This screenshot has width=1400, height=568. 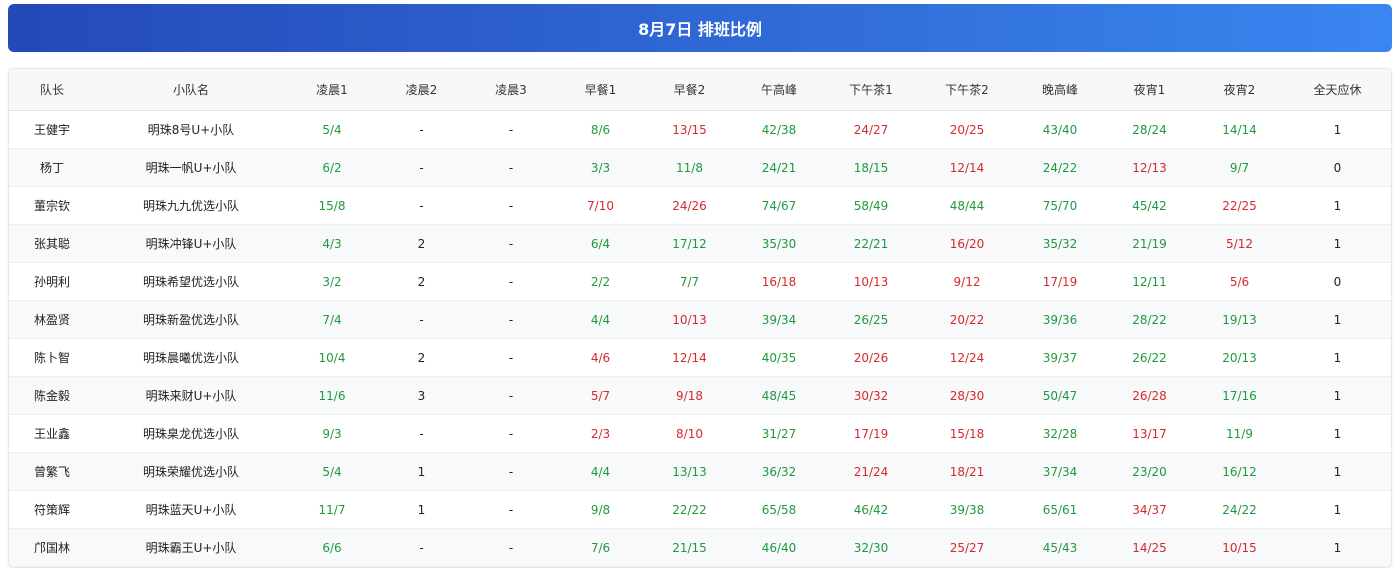 I want to click on column-header: 全天应休, so click(x=1337, y=90).